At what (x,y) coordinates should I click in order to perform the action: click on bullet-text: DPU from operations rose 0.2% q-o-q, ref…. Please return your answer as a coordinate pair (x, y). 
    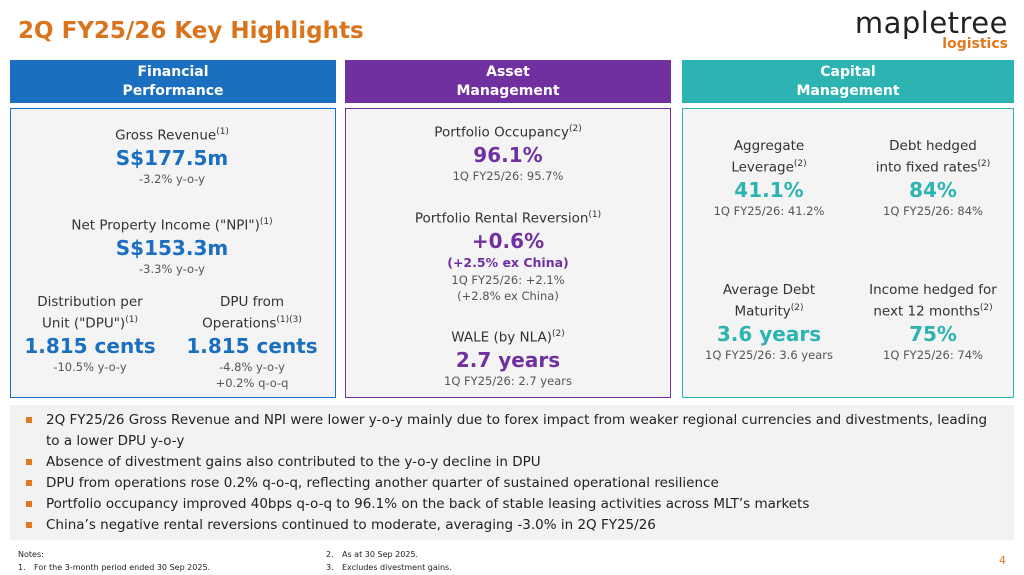
    Looking at the image, I should click on (382, 483).